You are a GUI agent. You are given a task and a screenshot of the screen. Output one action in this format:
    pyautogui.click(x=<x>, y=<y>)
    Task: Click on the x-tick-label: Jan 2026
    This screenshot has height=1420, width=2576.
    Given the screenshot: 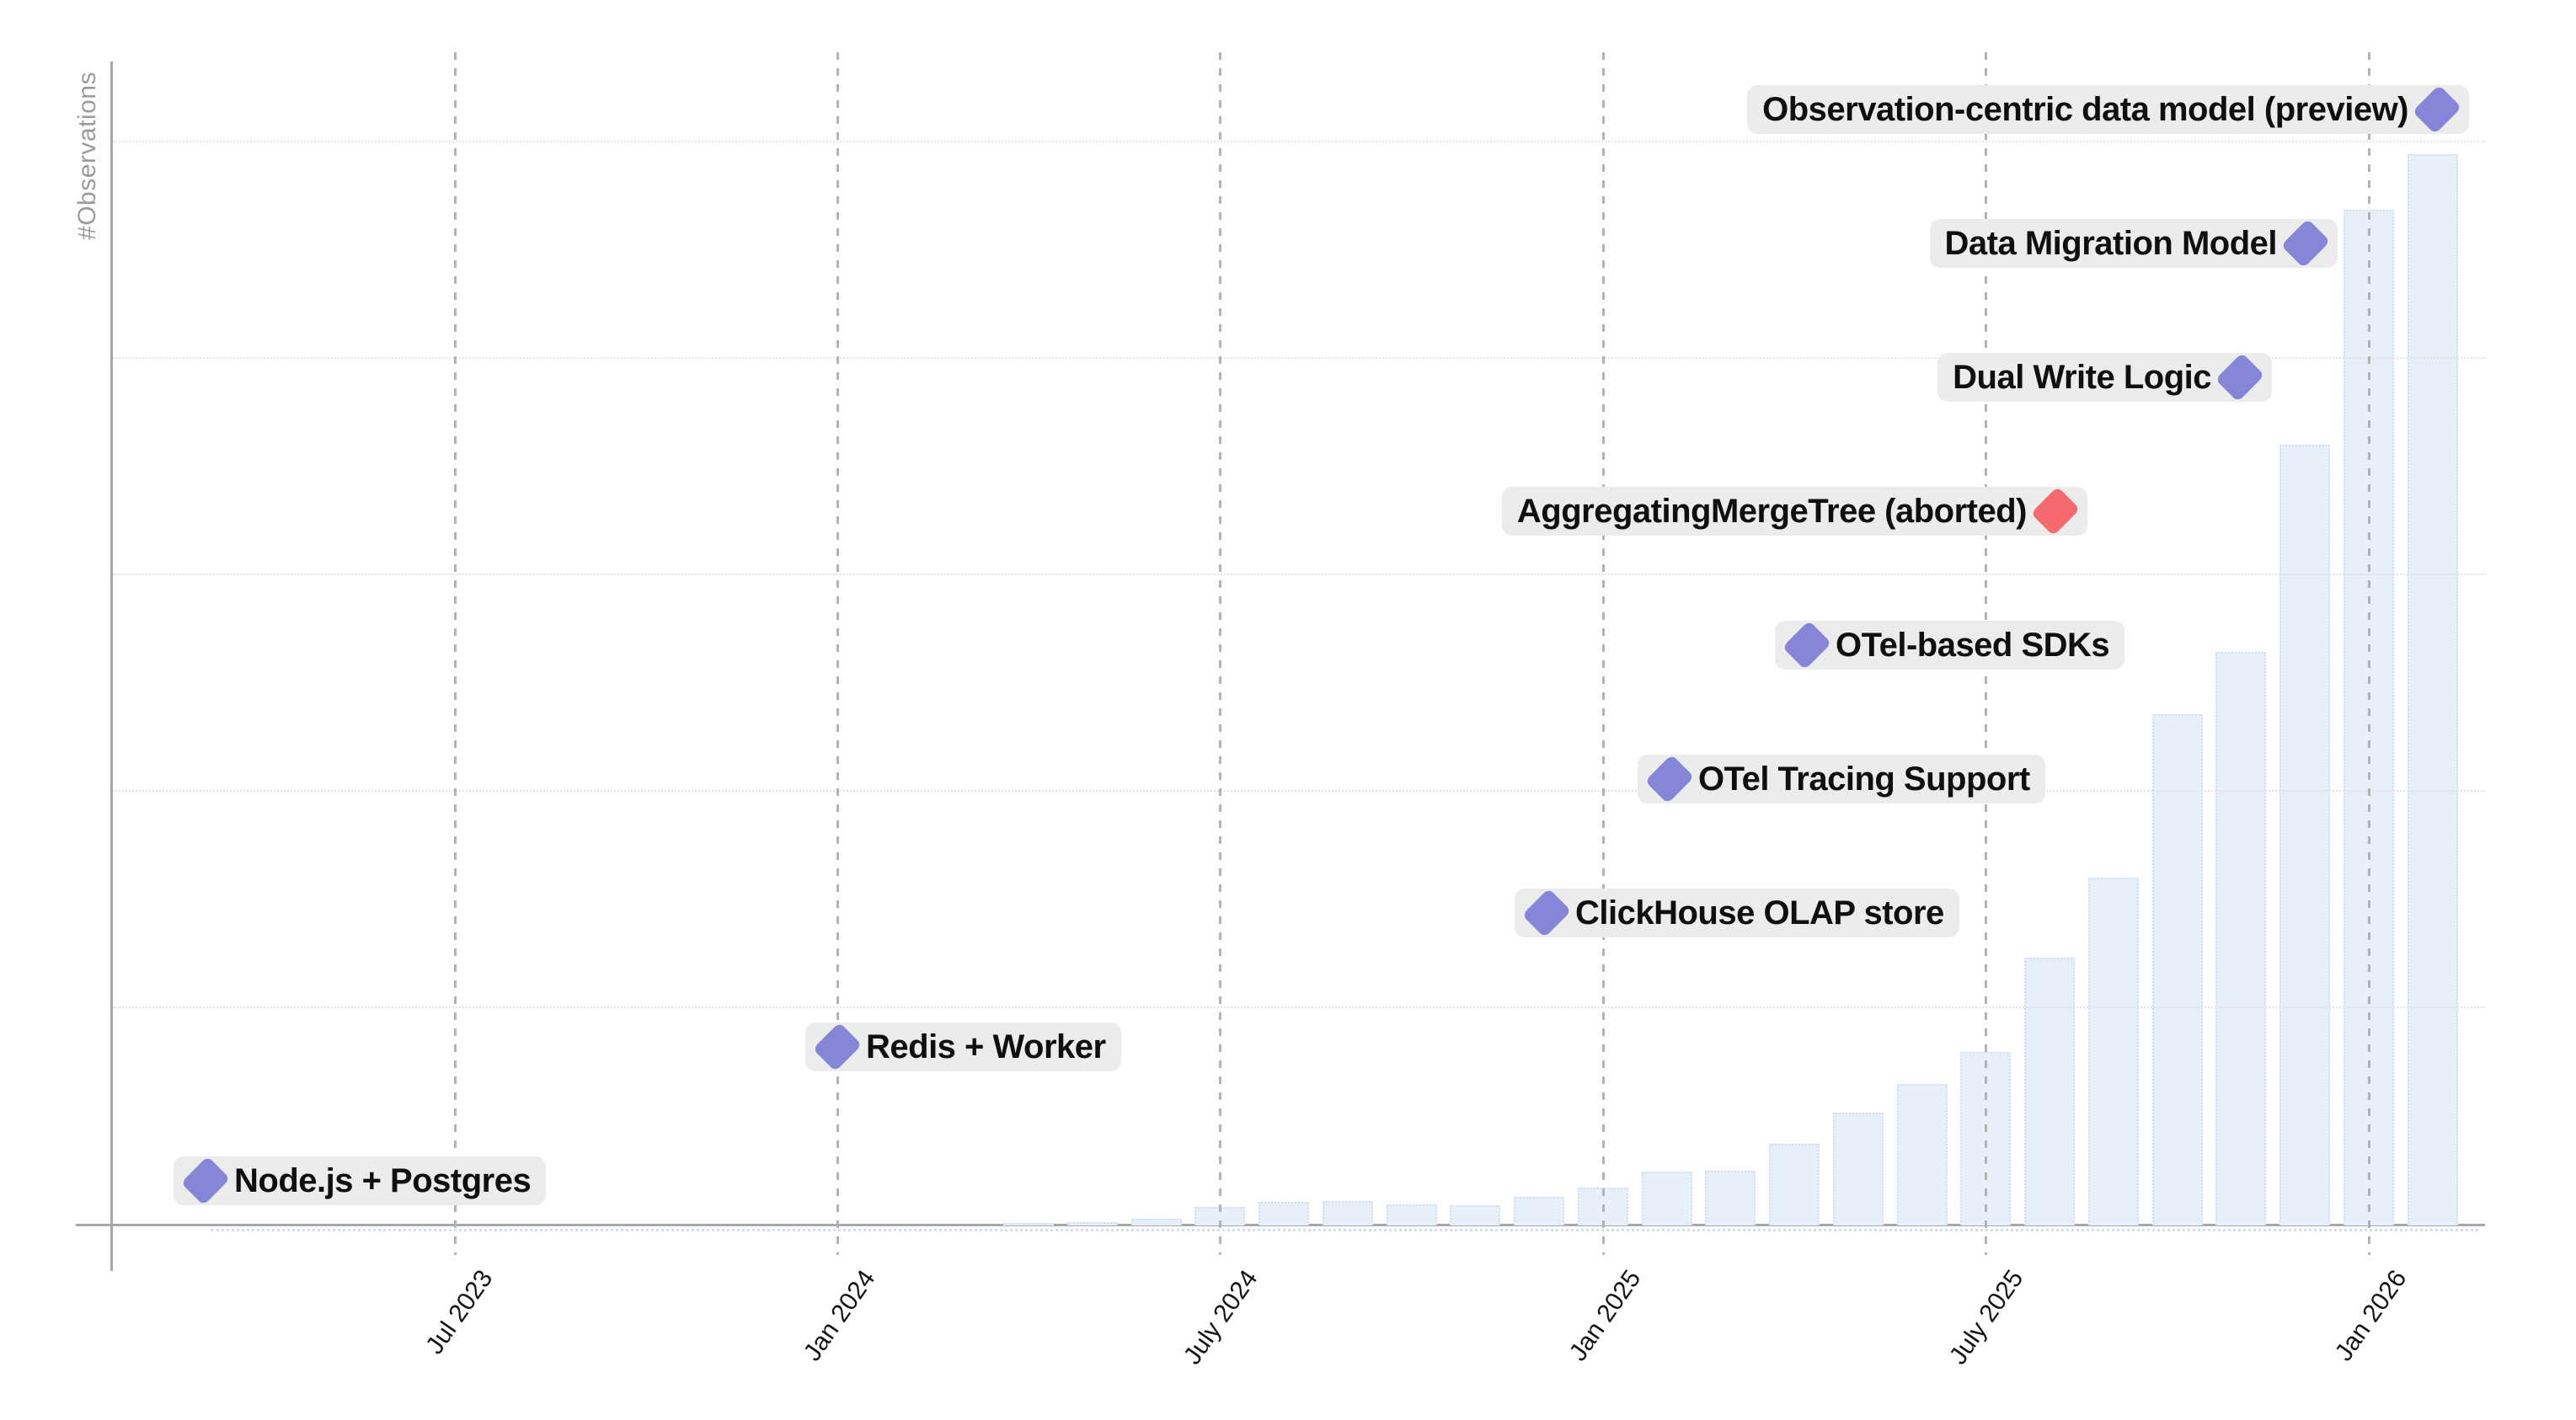 What is the action you would take?
    pyautogui.click(x=2371, y=1316)
    